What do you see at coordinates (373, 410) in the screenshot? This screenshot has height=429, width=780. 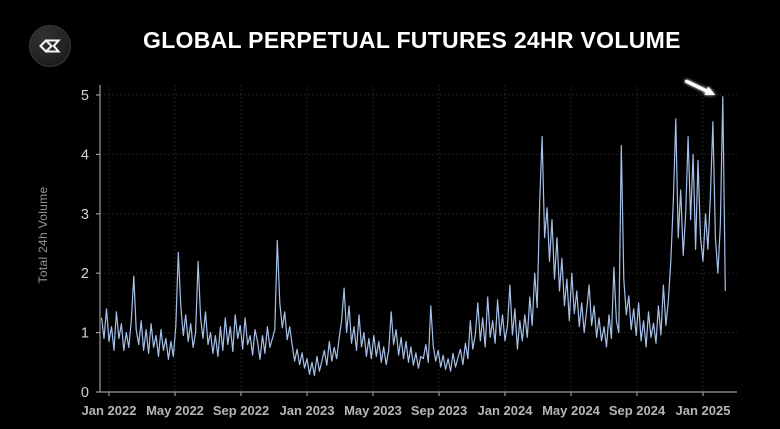 I see `x-tick-label: May 2023` at bounding box center [373, 410].